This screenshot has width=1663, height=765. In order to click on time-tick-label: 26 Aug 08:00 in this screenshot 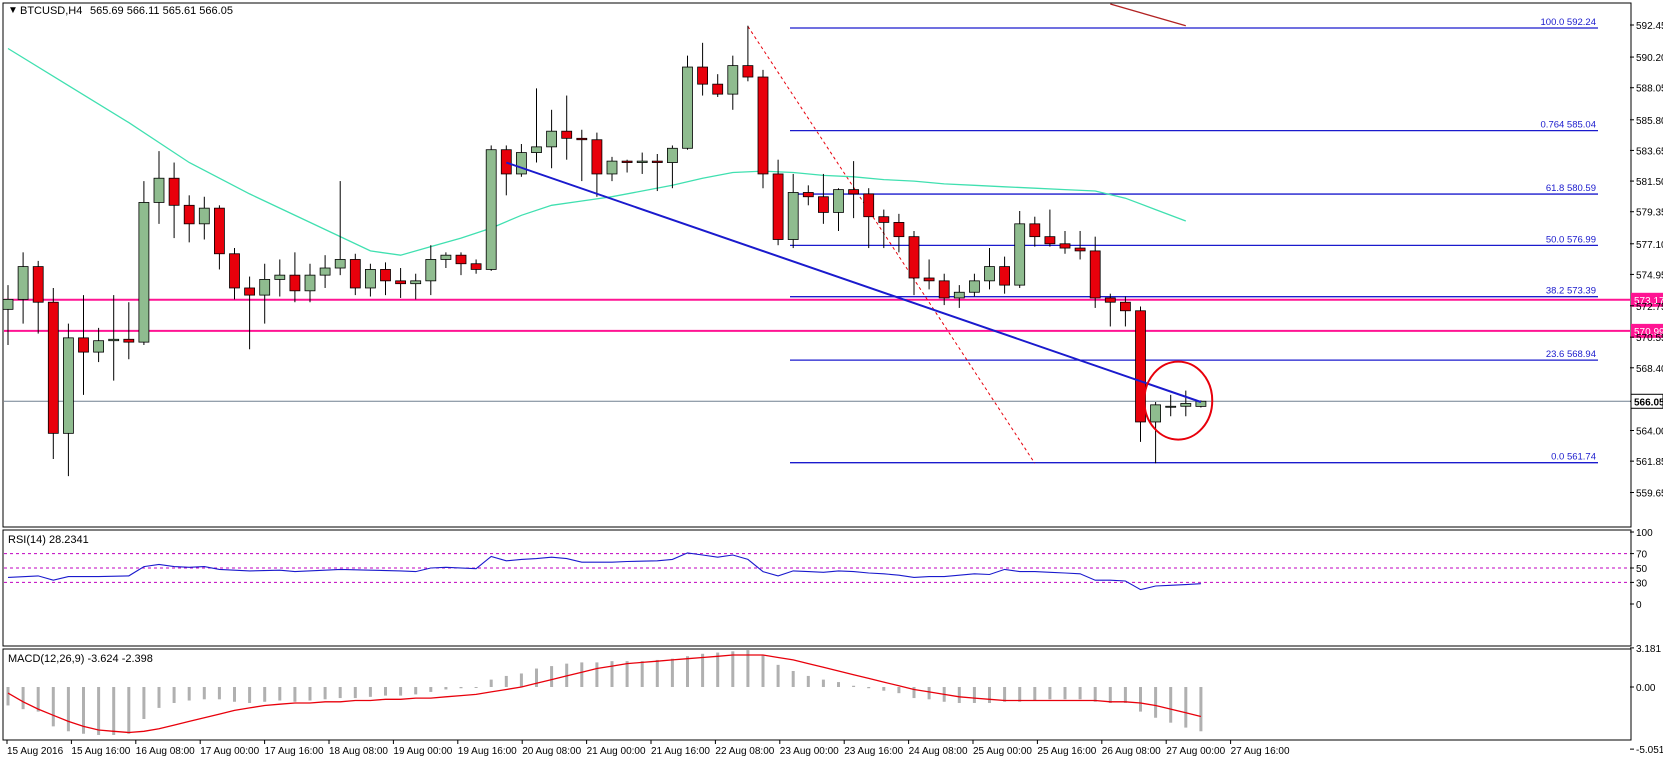, I will do `click(1131, 751)`.